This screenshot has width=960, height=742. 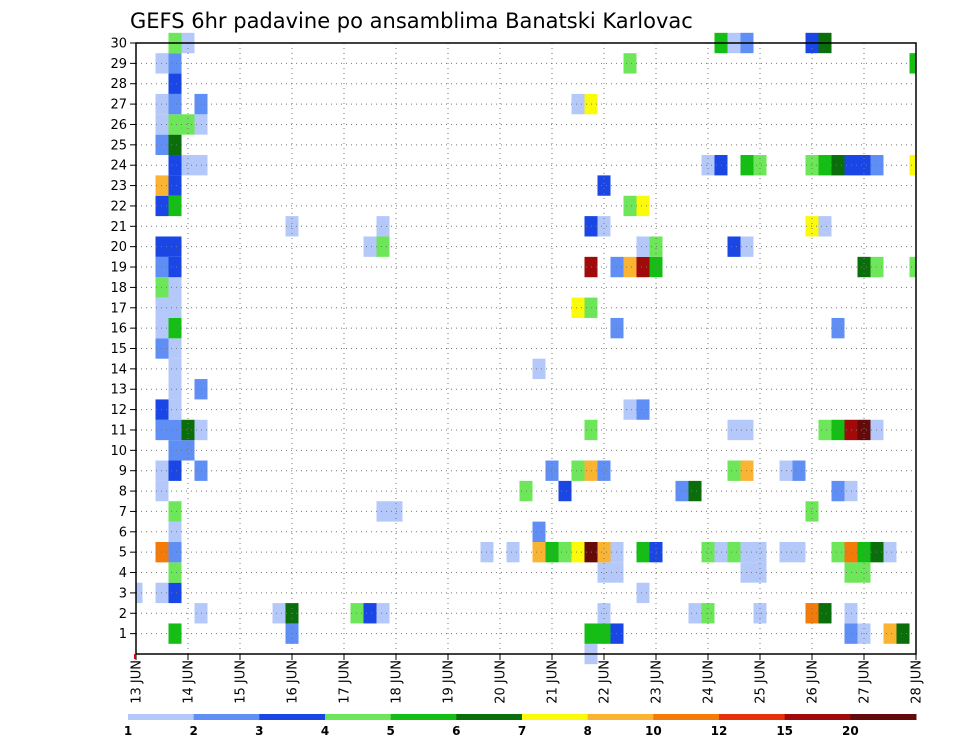 I want to click on y-tick-label: 6, so click(x=123, y=532).